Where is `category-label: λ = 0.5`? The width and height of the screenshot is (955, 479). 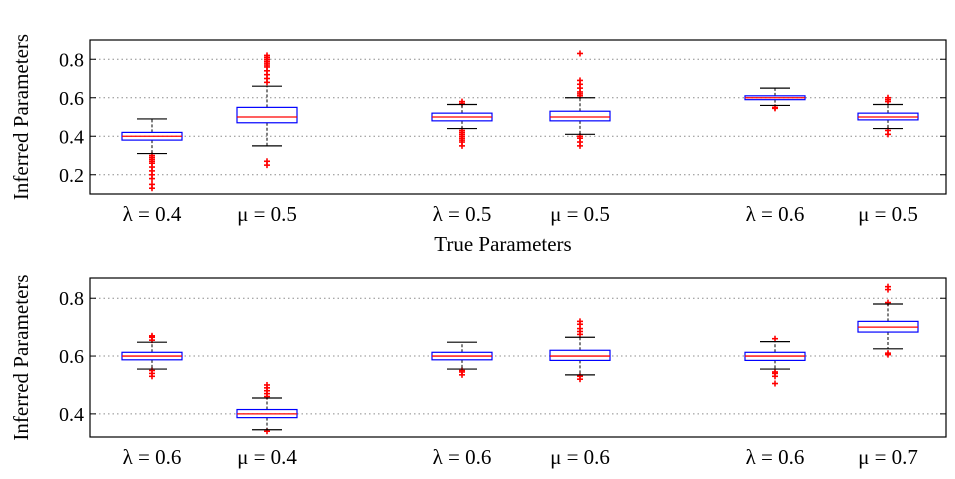 category-label: λ = 0.5 is located at coordinates (462, 214).